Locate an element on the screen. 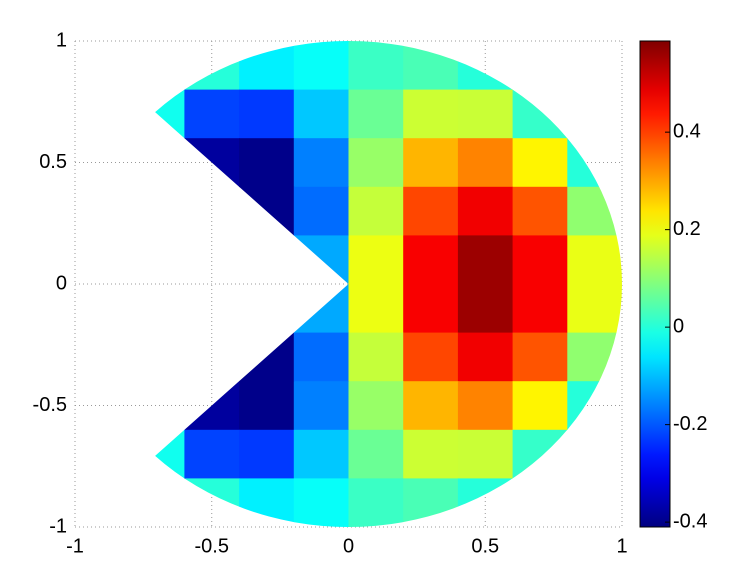 This screenshot has width=749, height=584. x-tick-label: 0.5 is located at coordinates (485, 546).